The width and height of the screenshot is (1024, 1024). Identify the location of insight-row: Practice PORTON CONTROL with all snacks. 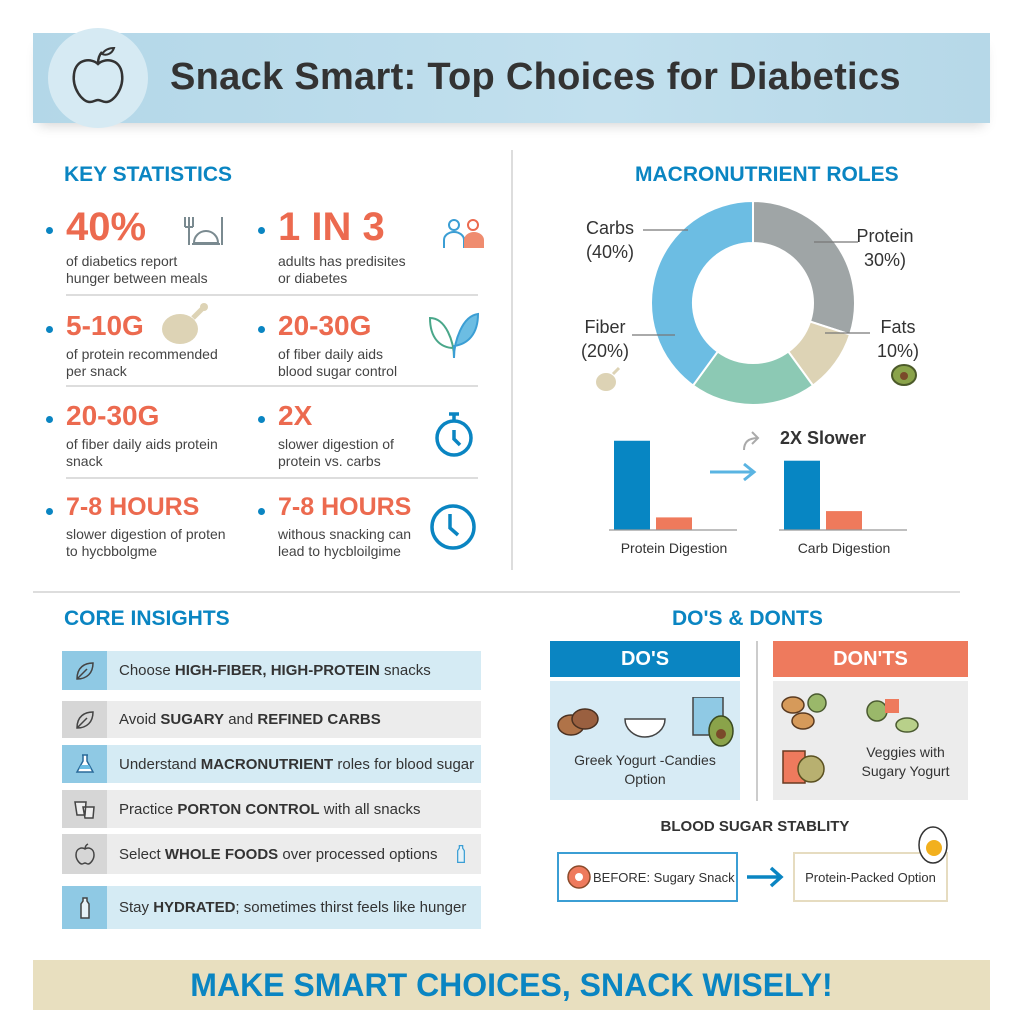
(271, 809).